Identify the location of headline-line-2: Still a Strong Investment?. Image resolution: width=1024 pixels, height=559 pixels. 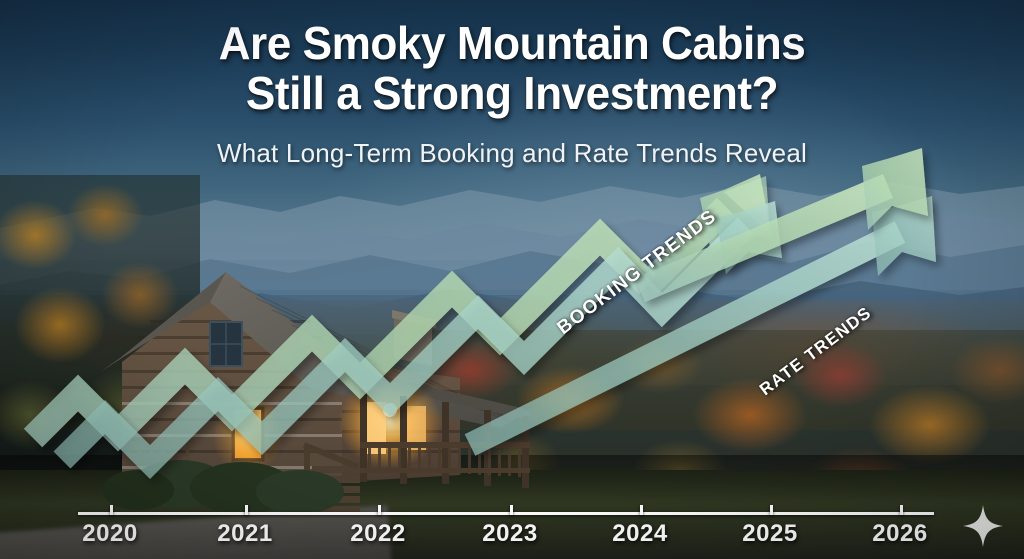
(512, 93).